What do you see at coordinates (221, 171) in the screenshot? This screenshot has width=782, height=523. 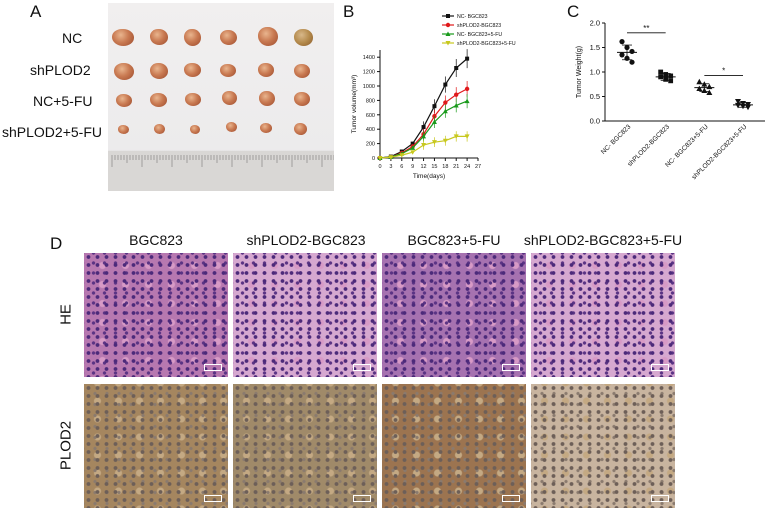 I see `ruler` at bounding box center [221, 171].